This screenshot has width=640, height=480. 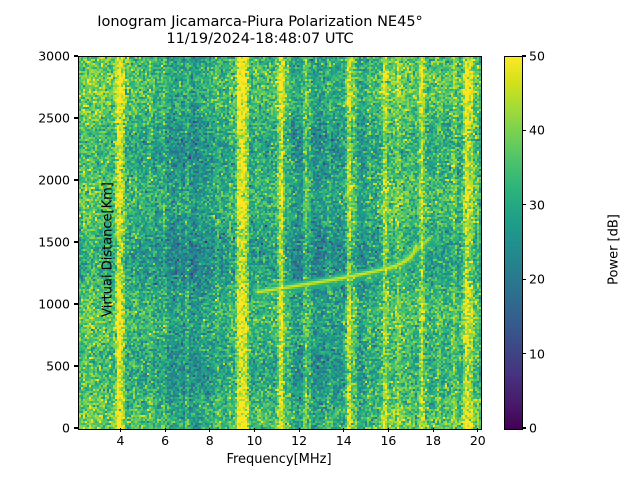 I want to click on y-tick-label: 1500, so click(x=54, y=242).